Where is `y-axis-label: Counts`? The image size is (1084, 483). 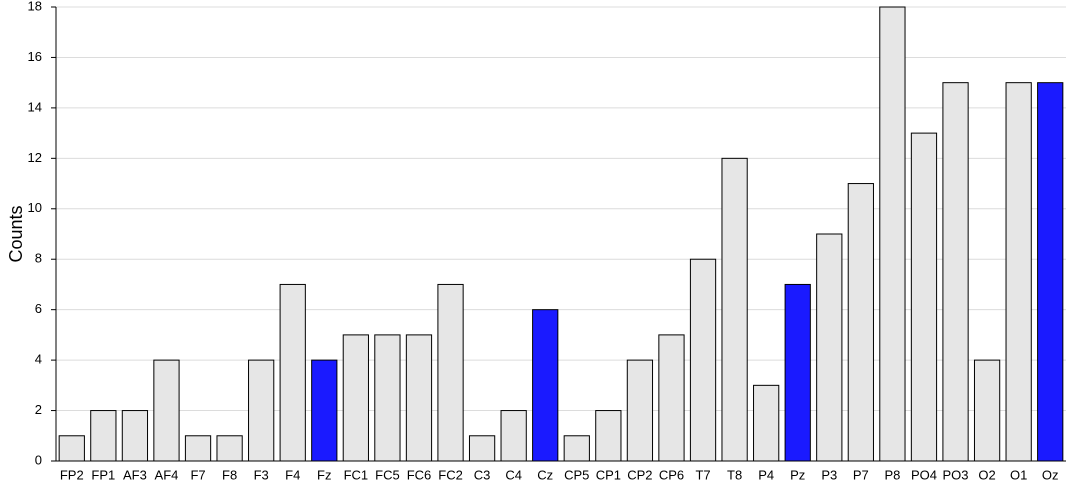 y-axis-label: Counts is located at coordinates (16, 233).